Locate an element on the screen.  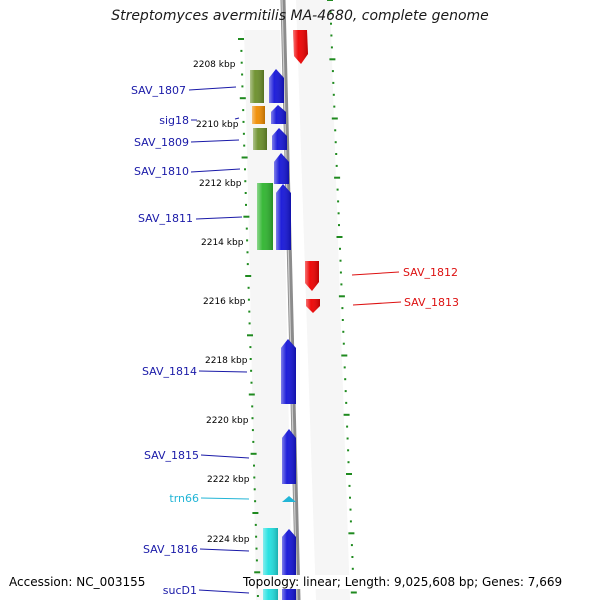
unlabeled-gene-feature is located at coordinates (300, 47).